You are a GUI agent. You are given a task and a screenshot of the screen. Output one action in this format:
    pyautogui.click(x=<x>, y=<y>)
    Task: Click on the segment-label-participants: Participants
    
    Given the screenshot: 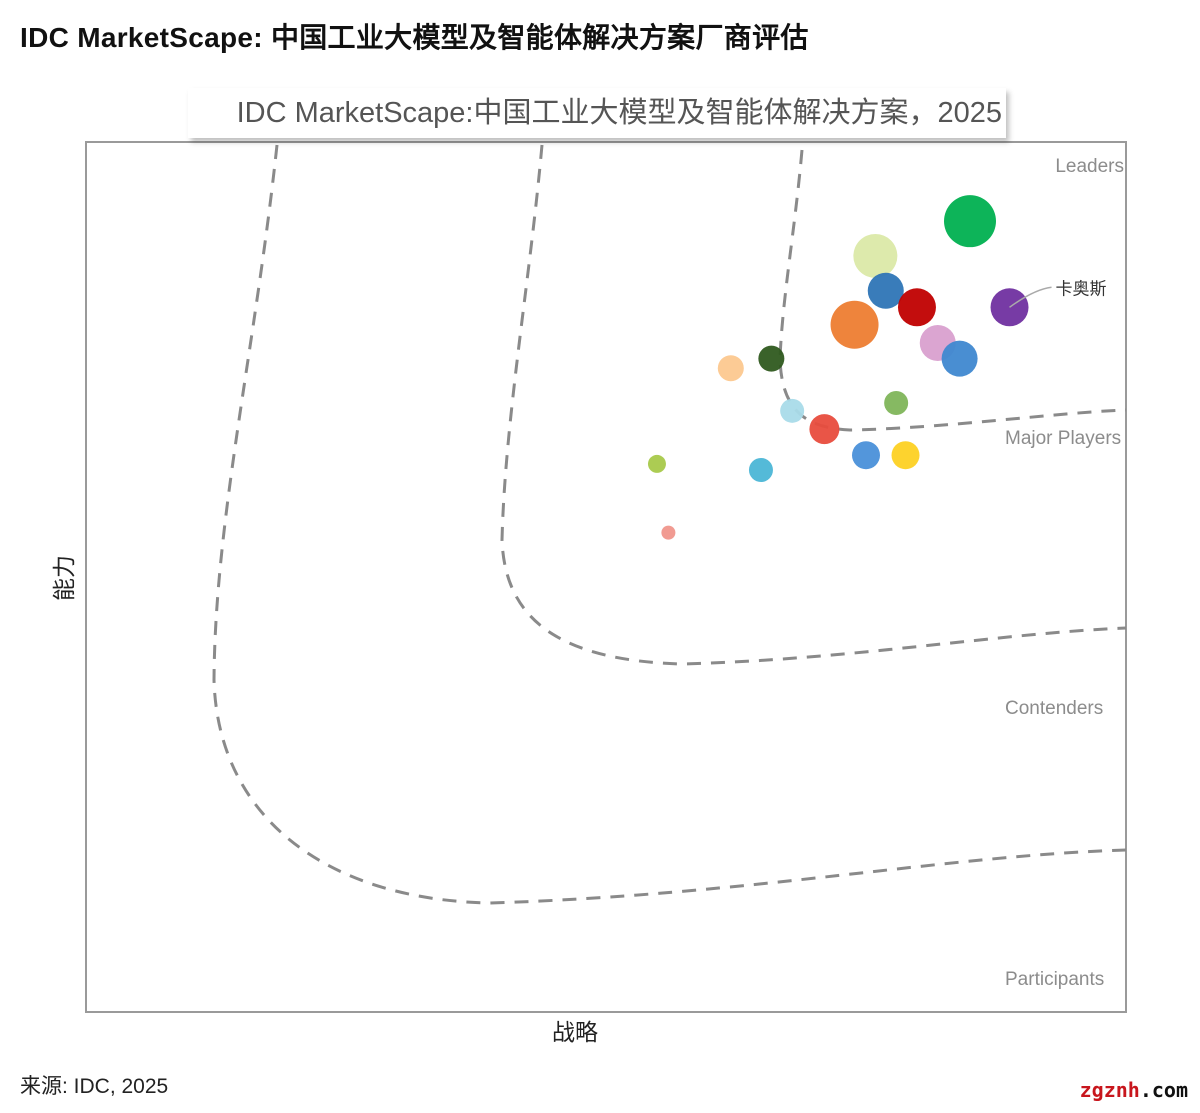 What is the action you would take?
    pyautogui.click(x=1054, y=979)
    